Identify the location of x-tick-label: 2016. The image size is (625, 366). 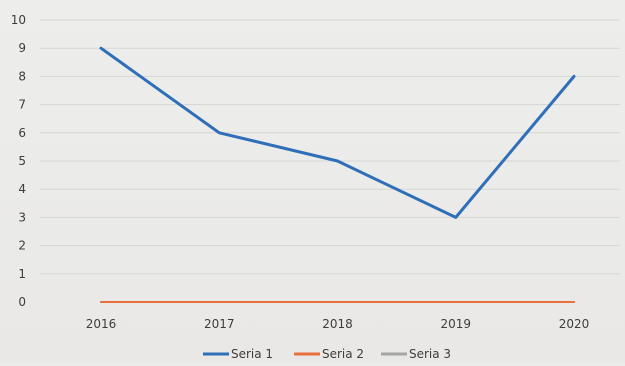
(101, 324).